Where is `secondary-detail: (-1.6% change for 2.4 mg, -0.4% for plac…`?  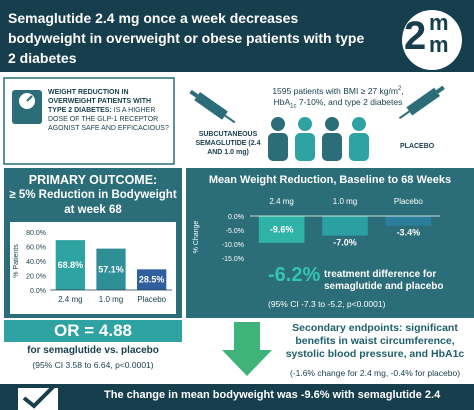 secondary-detail: (-1.6% change for 2.4 mg, -0.4% for plac… is located at coordinates (375, 373).